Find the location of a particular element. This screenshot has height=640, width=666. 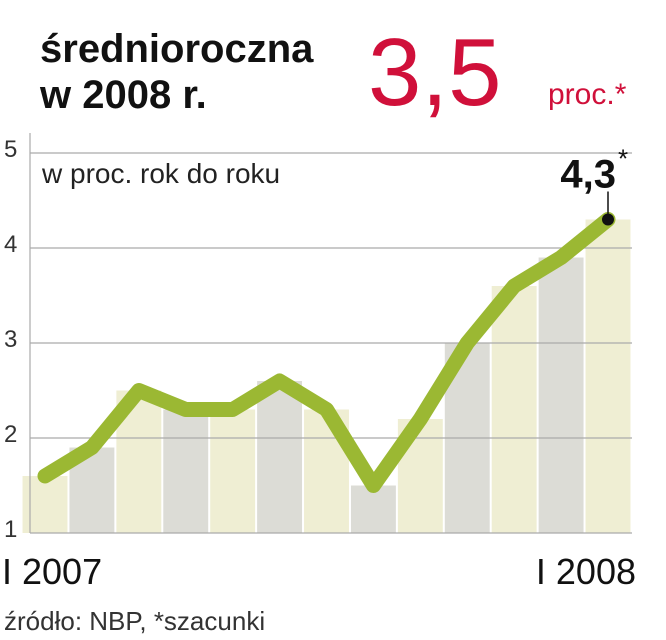

y-tick-label: 2 is located at coordinates (10, 434).